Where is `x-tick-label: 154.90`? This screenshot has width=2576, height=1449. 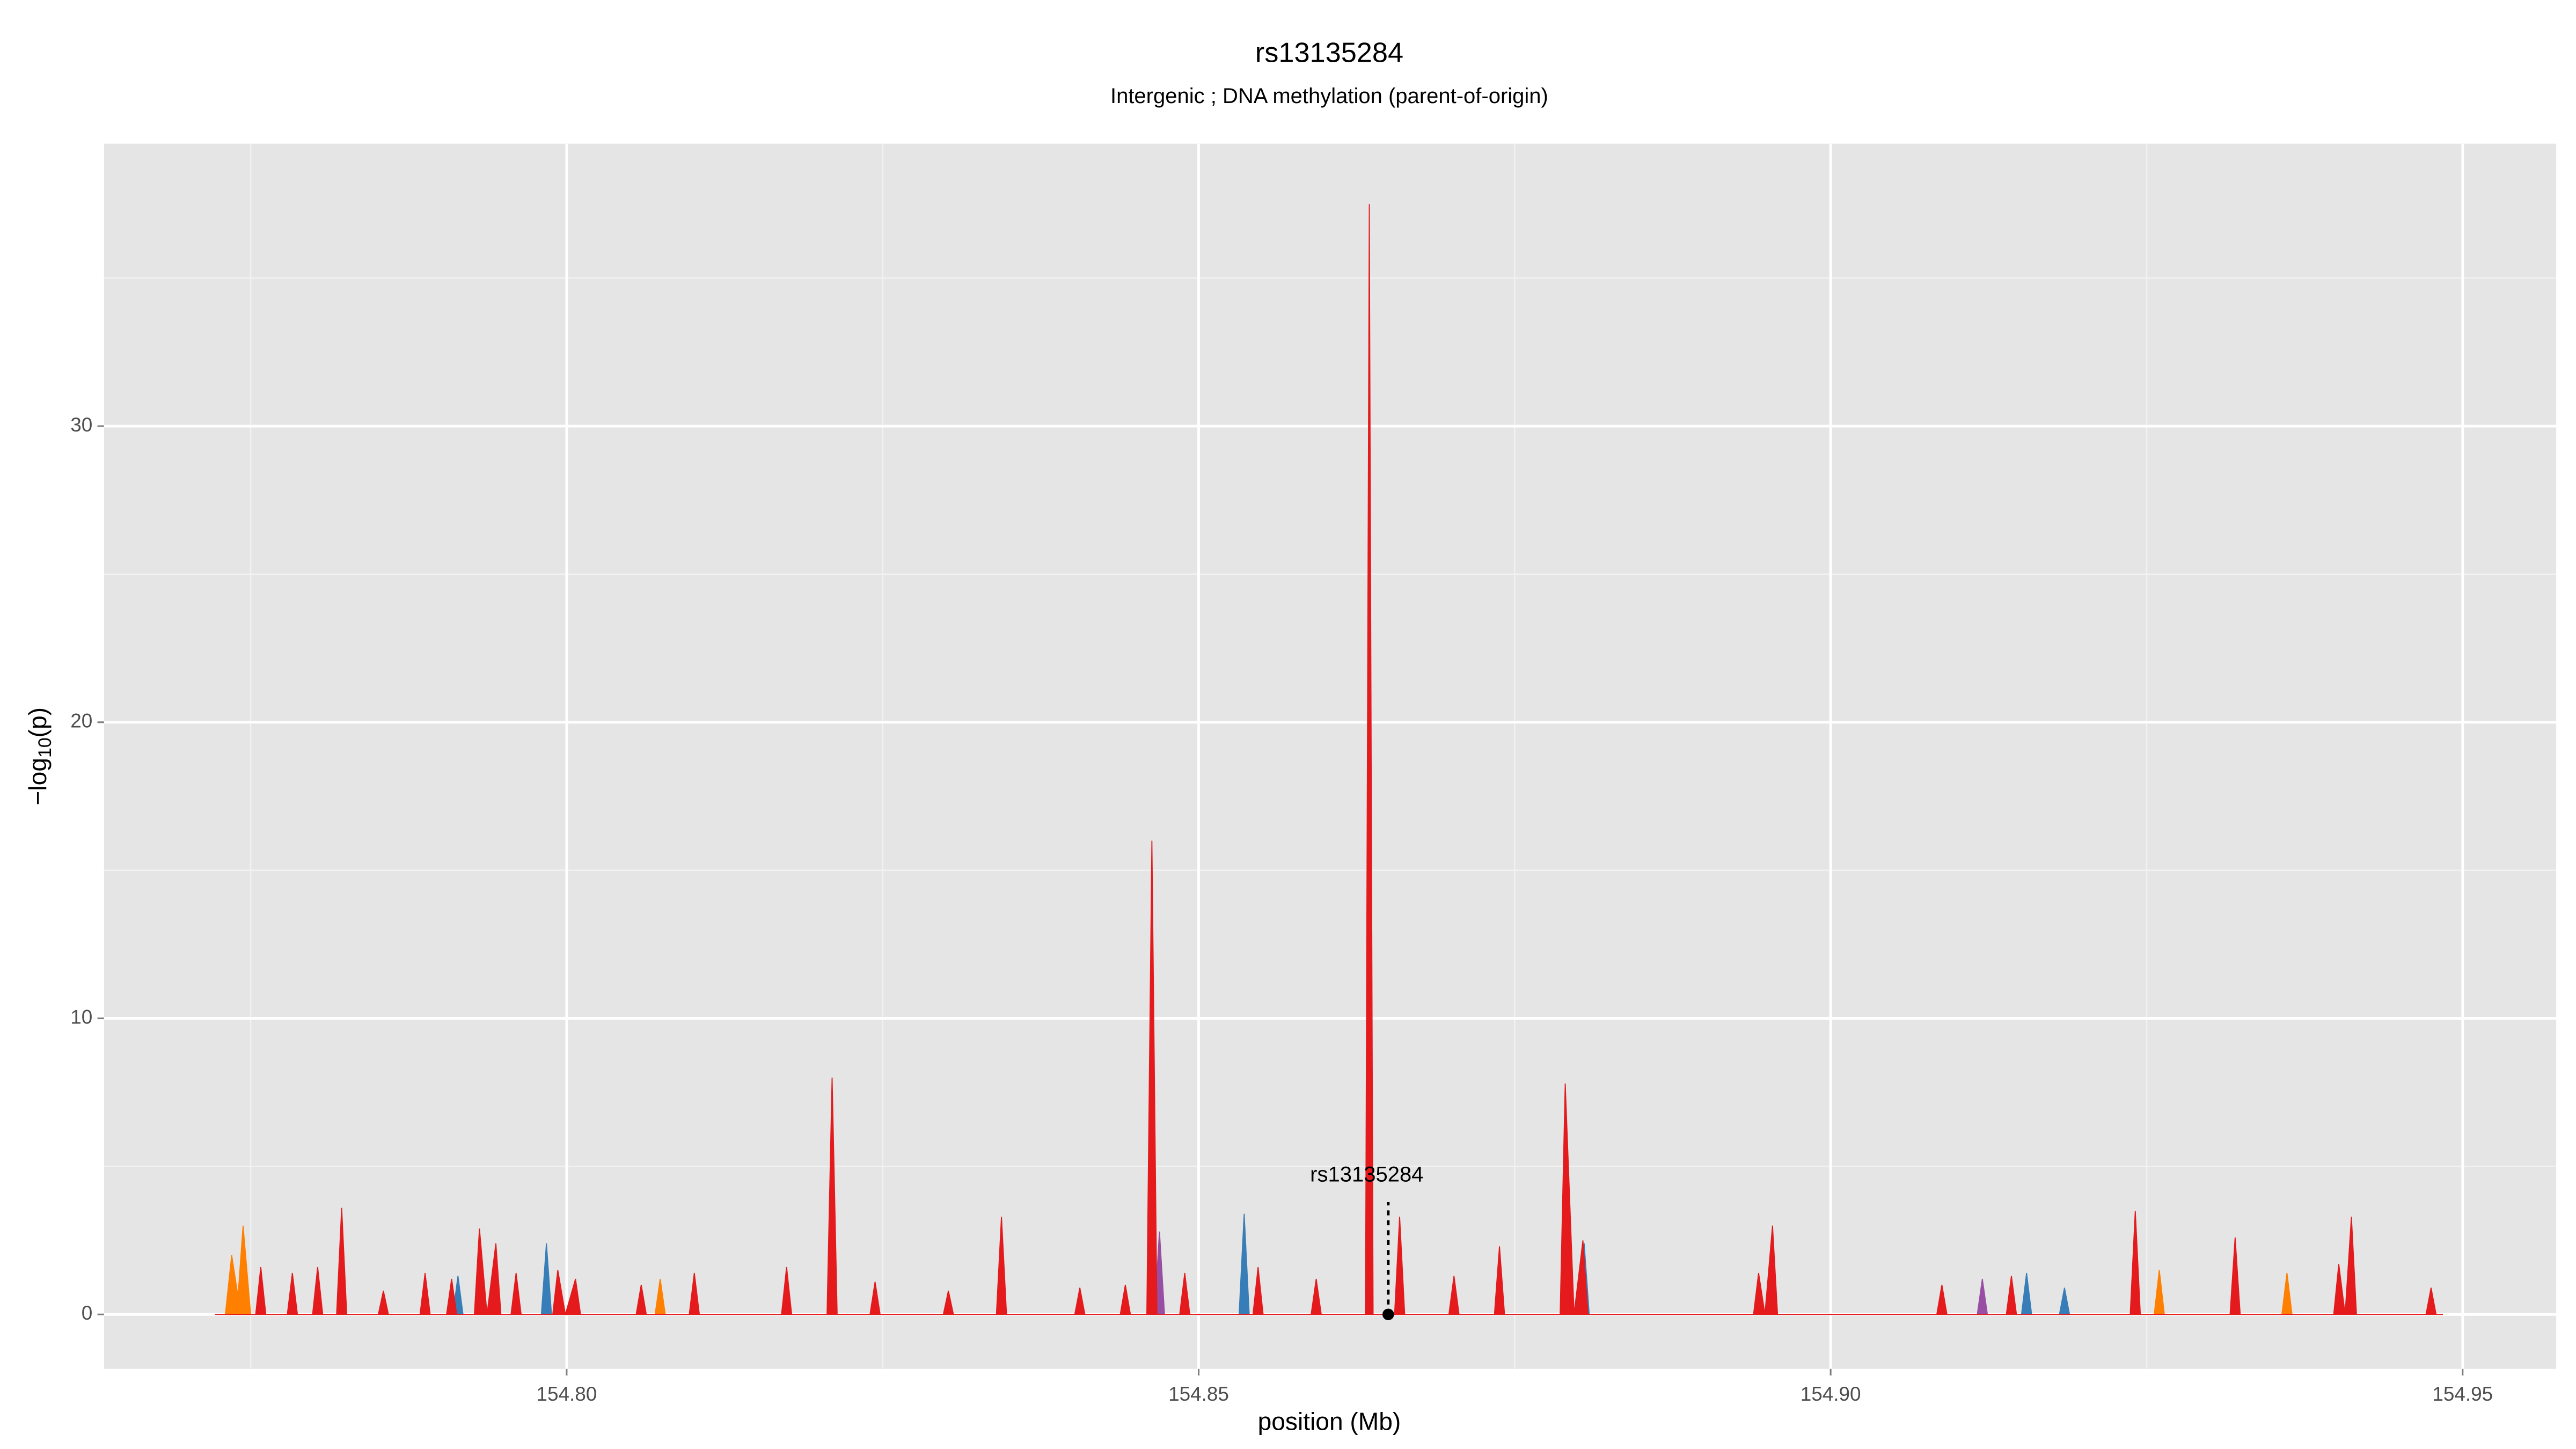
x-tick-label: 154.90 is located at coordinates (1831, 1394).